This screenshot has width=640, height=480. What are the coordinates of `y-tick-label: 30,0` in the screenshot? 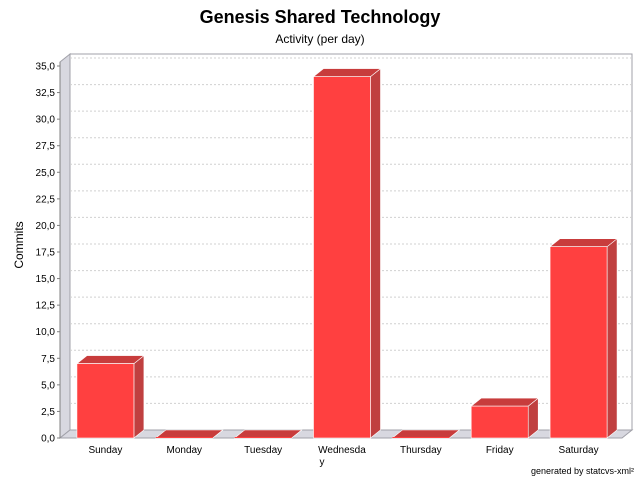 It's located at (46, 120).